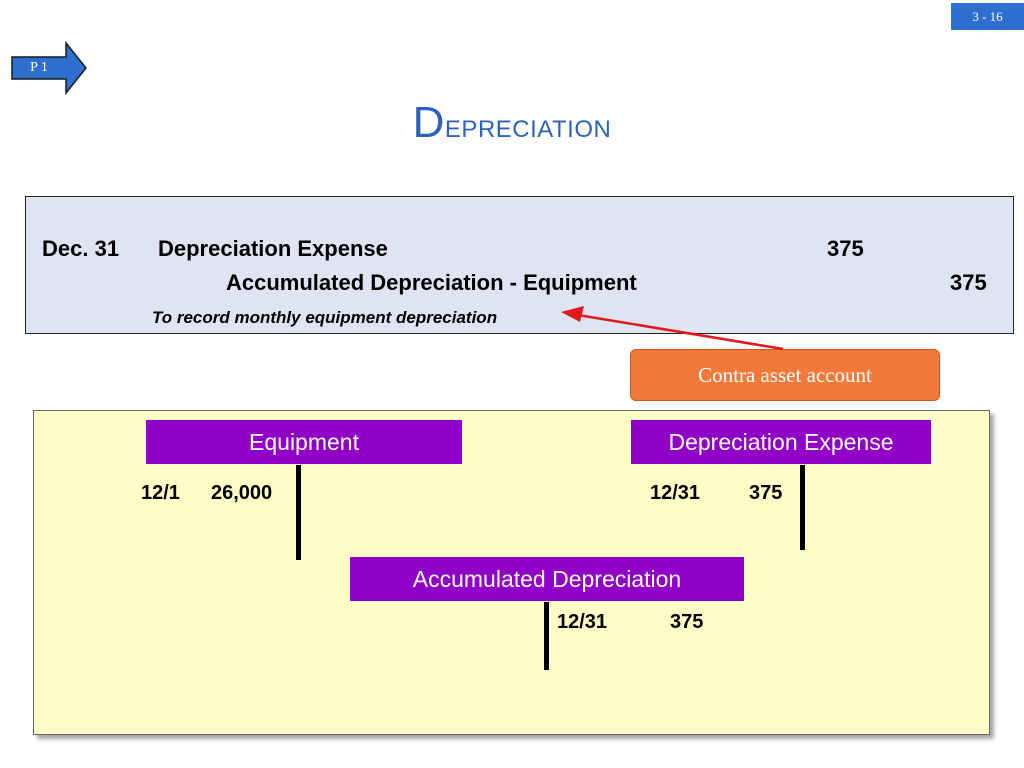  What do you see at coordinates (547, 579) in the screenshot?
I see `accumulated-depreciation-account-header: Accumulated Depreciation` at bounding box center [547, 579].